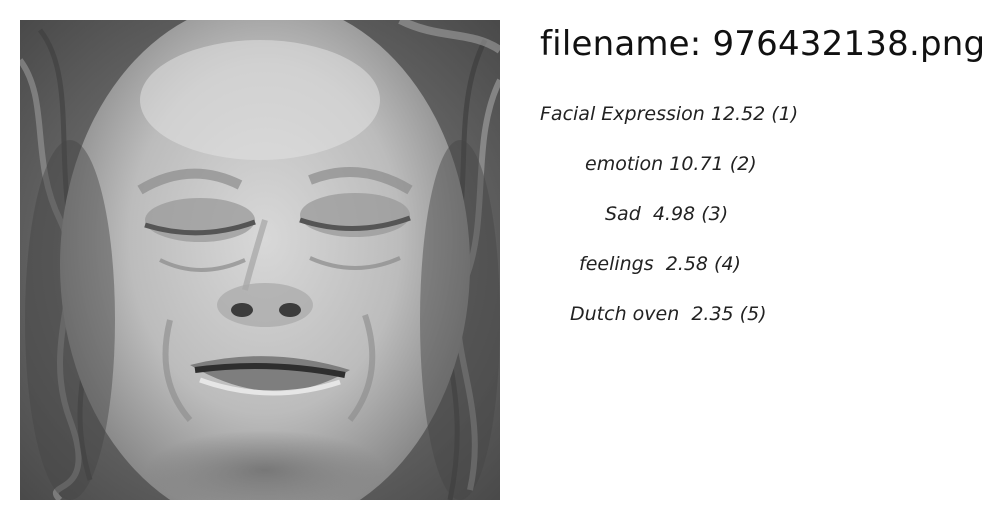 The image size is (1000, 520). Describe the element at coordinates (667, 214) in the screenshot. I see `prediction-label-3: Sad 4.98 (3)` at that location.